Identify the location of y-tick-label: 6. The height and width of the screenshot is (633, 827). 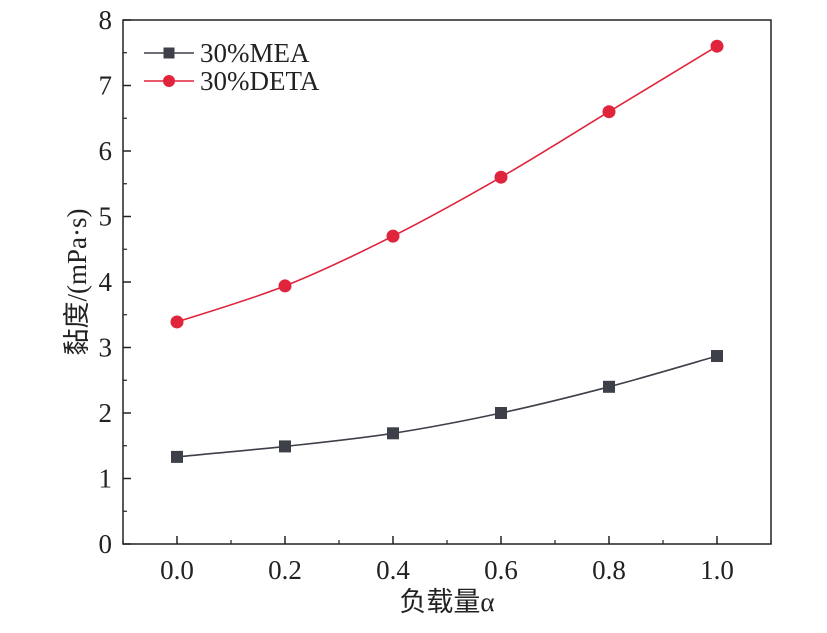
(106, 151).